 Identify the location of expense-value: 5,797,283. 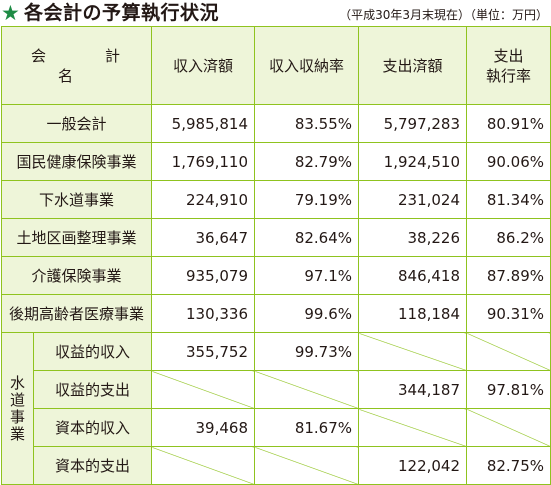
(413, 123).